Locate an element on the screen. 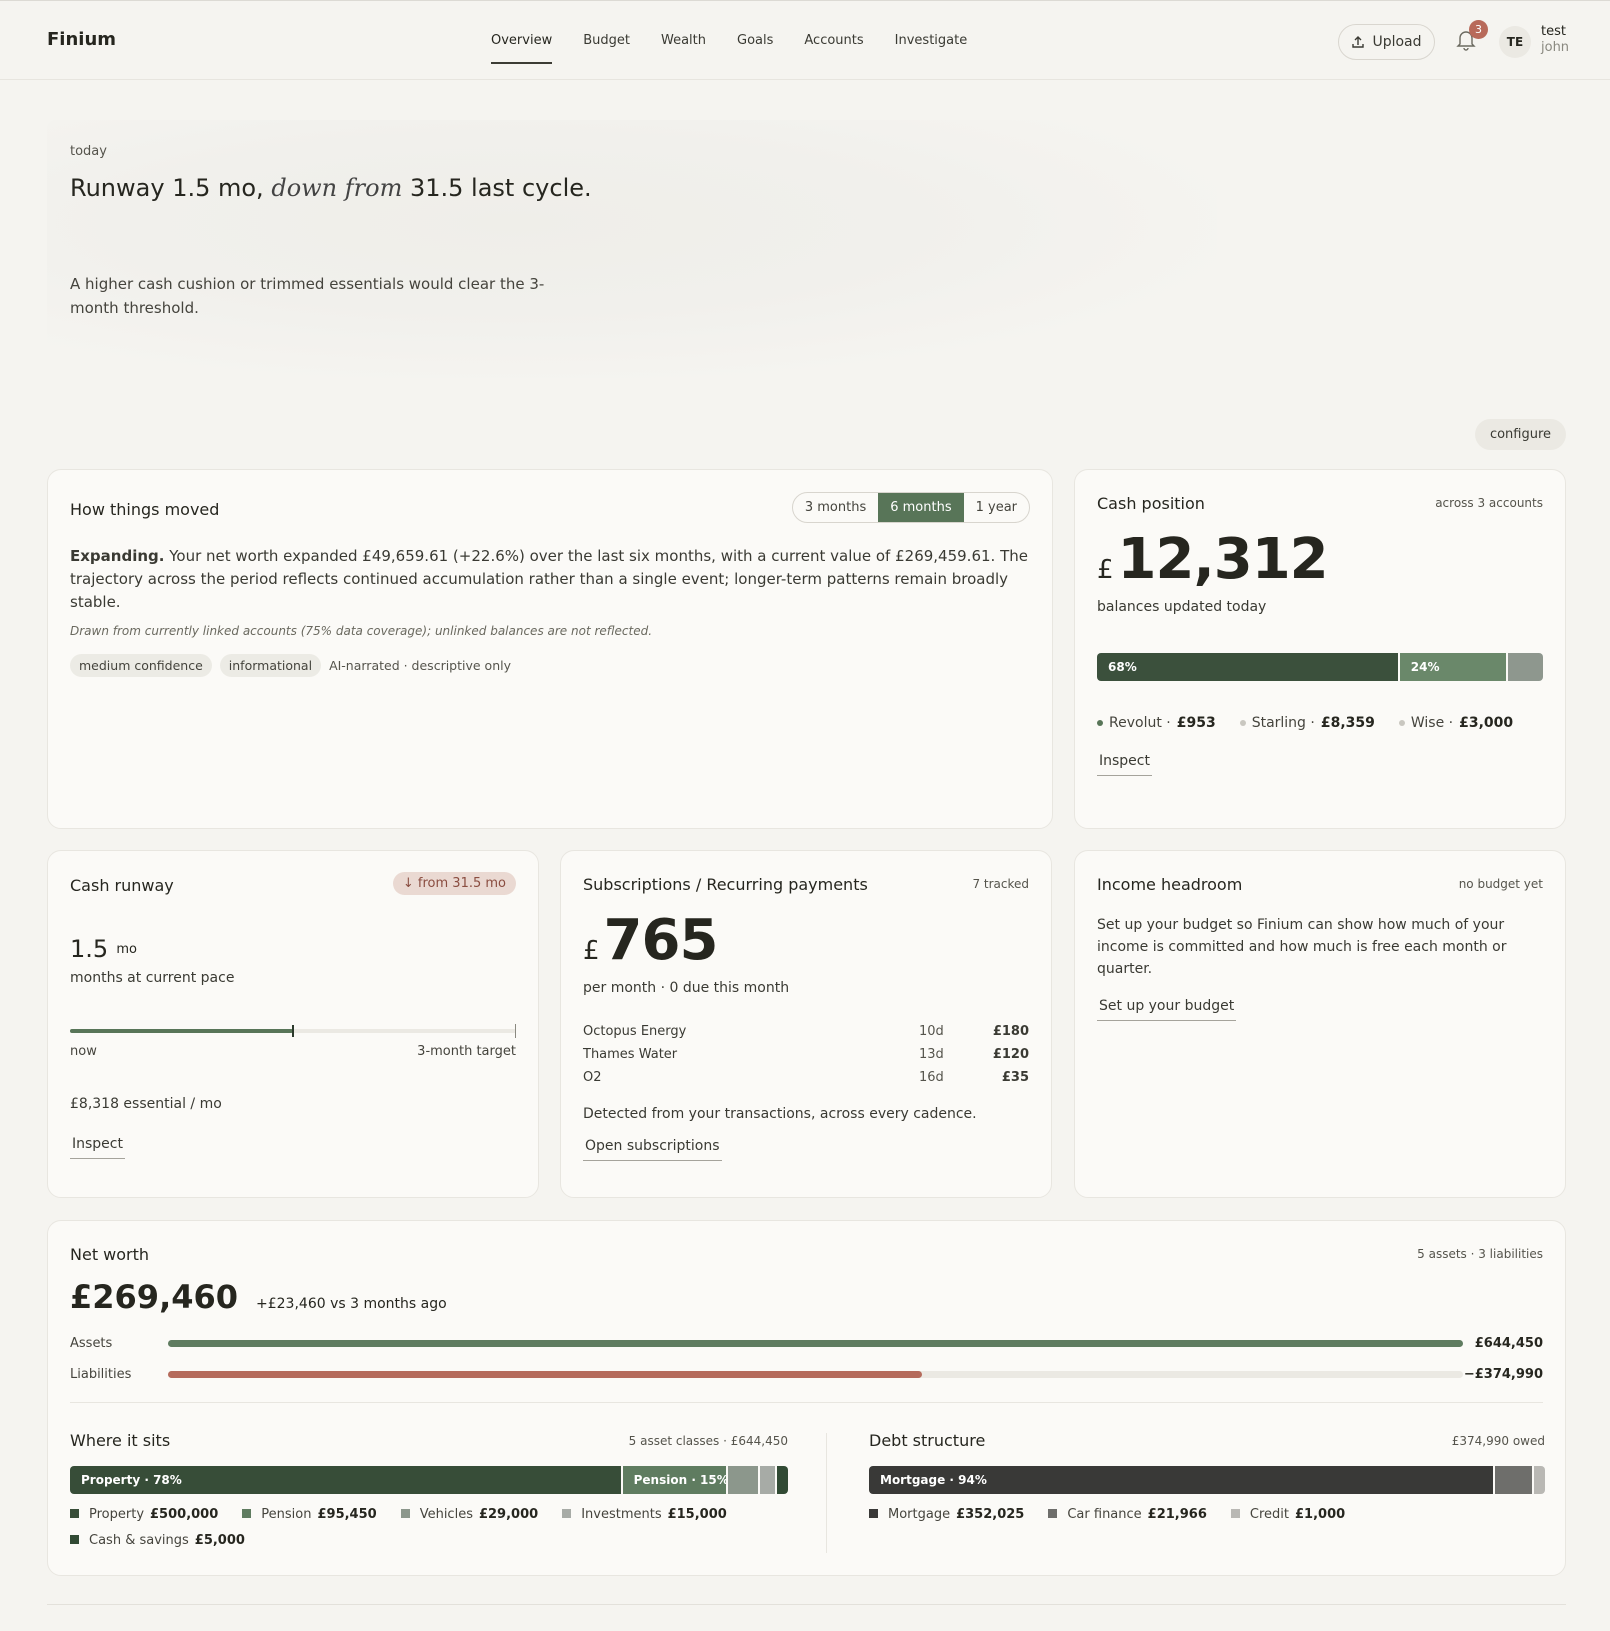 The height and width of the screenshot is (1631, 1610). runway-value: 1.5 is located at coordinates (89, 949).